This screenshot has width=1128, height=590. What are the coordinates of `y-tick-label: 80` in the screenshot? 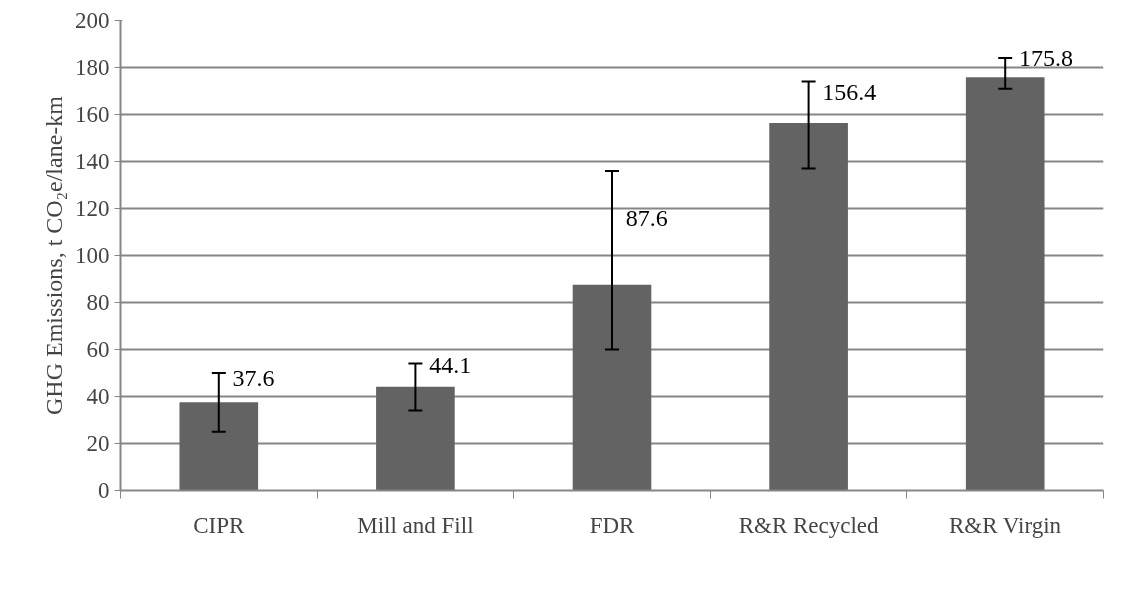 It's located at (98, 302).